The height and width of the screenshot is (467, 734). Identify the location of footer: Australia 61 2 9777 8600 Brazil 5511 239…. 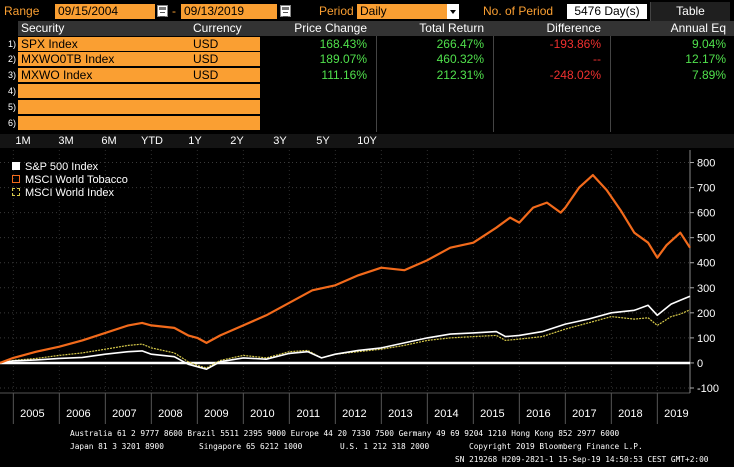
(367, 446).